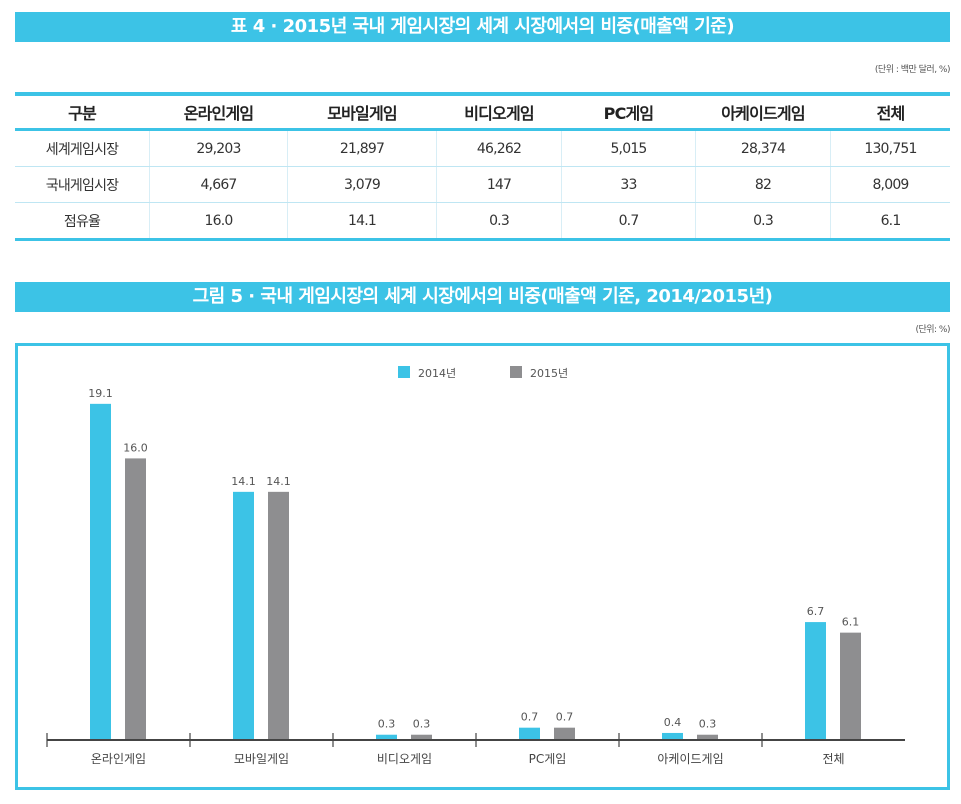 The height and width of the screenshot is (804, 961). What do you see at coordinates (890, 148) in the screenshot?
I see `table-cell: 130,751` at bounding box center [890, 148].